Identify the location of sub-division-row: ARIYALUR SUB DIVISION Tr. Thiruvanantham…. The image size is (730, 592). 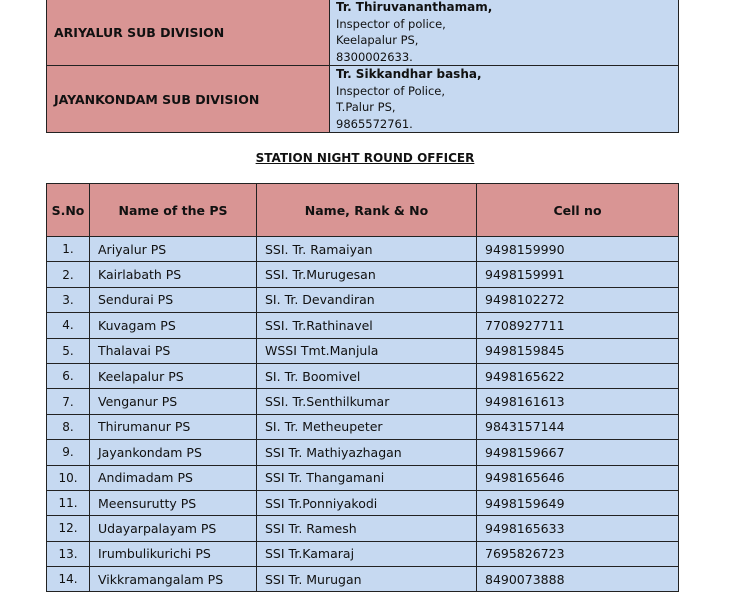
(362, 33).